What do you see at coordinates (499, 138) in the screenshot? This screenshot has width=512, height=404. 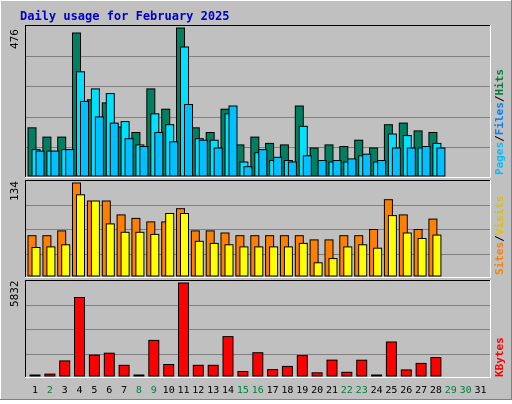 I see `axis-label-sep-1: /` at bounding box center [499, 138].